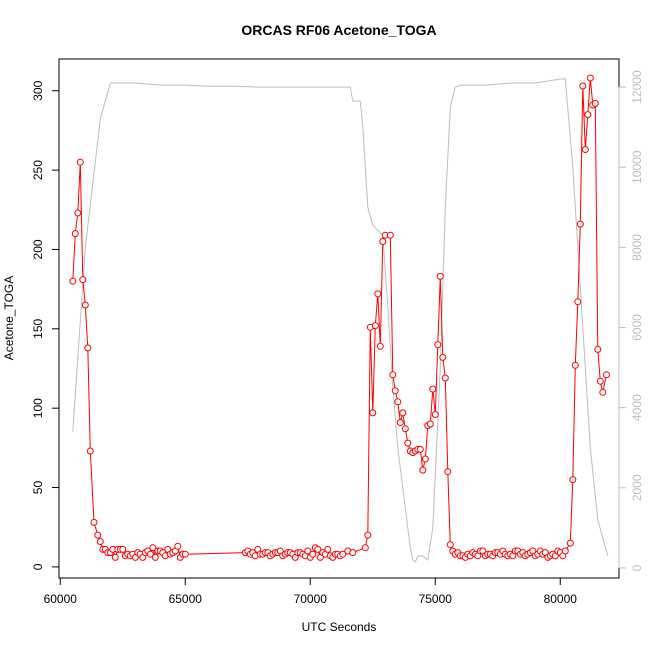  What do you see at coordinates (311, 599) in the screenshot?
I see `x-tick-label: 70000` at bounding box center [311, 599].